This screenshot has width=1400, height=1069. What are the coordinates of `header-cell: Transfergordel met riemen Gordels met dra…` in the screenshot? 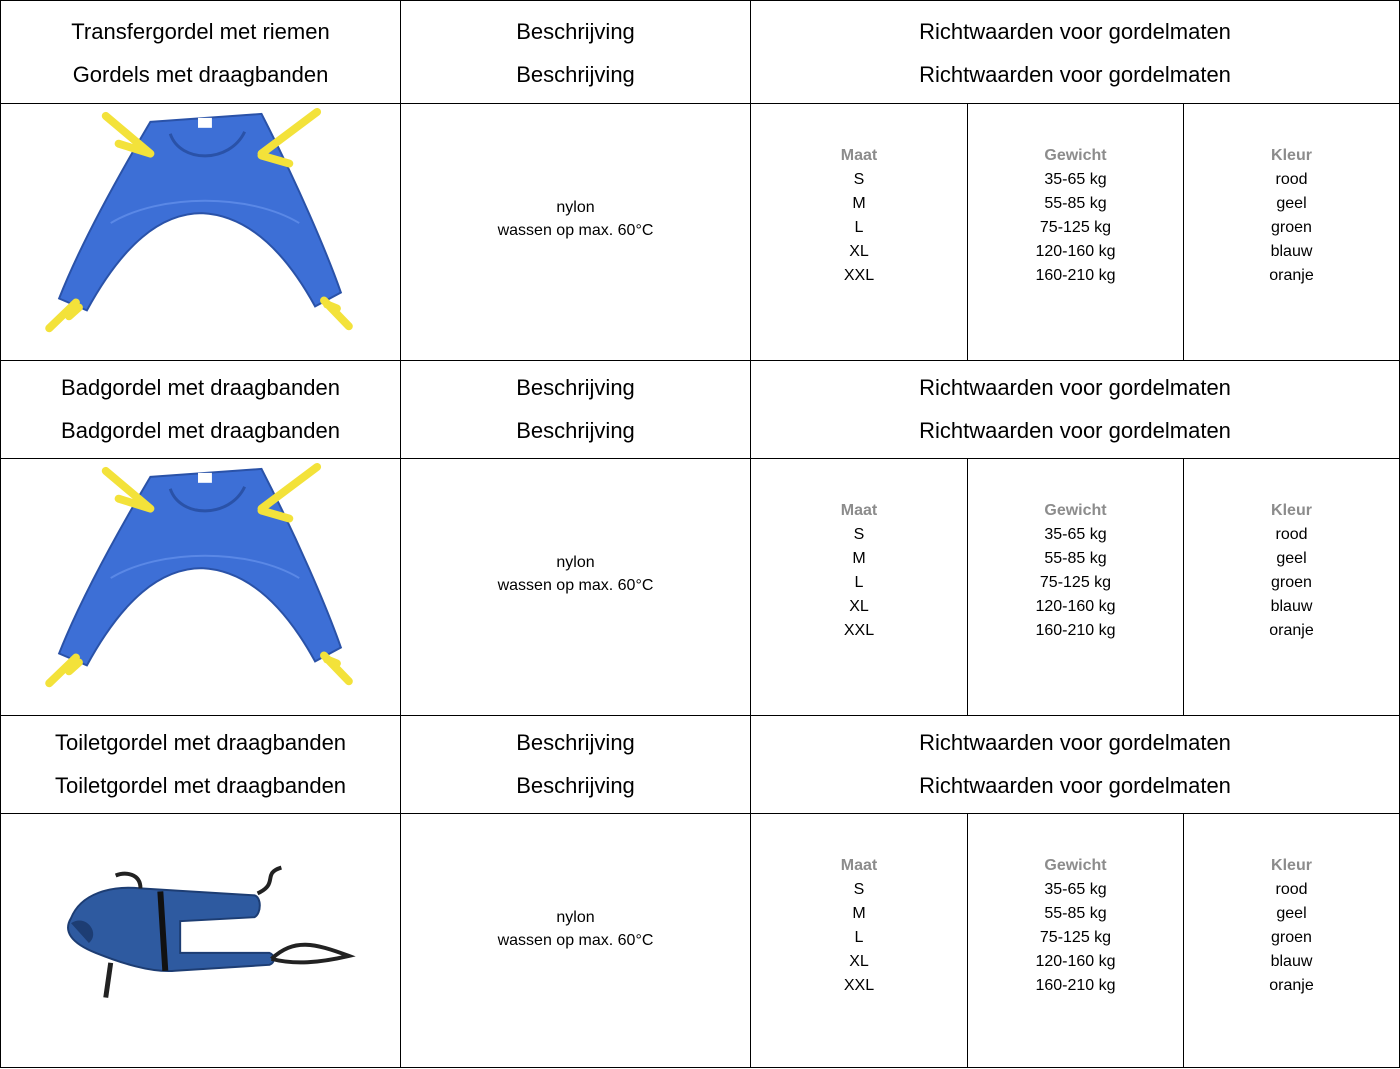 It's located at (200, 52).